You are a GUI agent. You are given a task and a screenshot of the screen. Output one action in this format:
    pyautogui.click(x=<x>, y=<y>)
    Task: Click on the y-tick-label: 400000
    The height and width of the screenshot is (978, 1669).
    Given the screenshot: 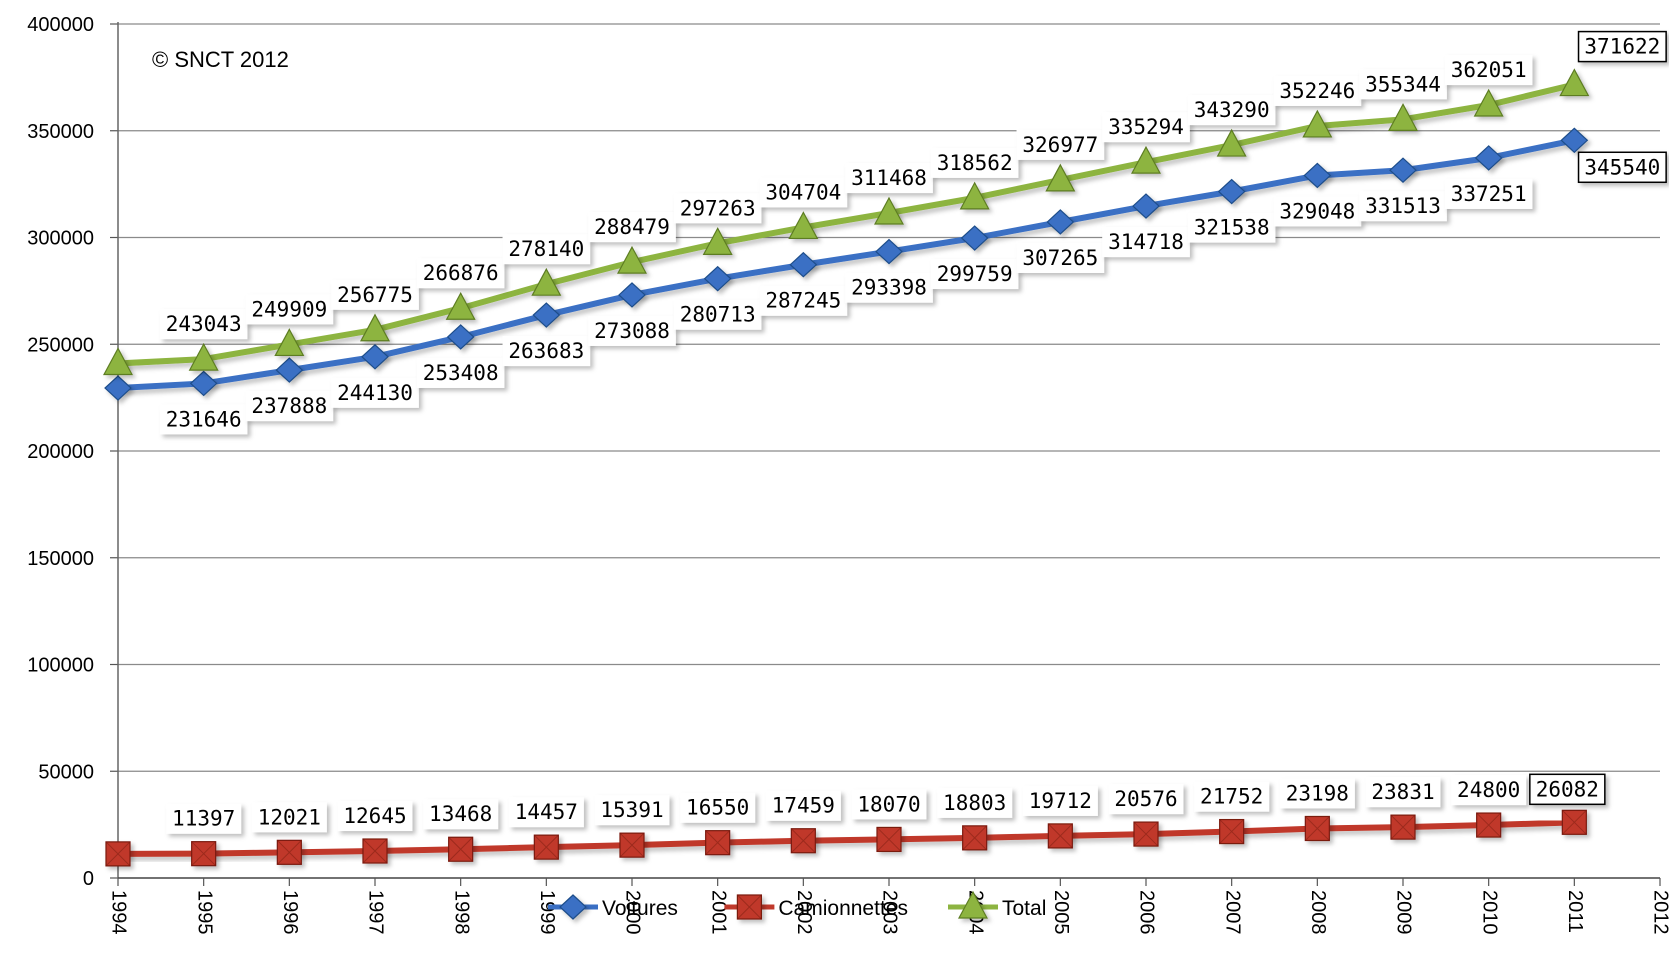 What is the action you would take?
    pyautogui.click(x=60, y=25)
    